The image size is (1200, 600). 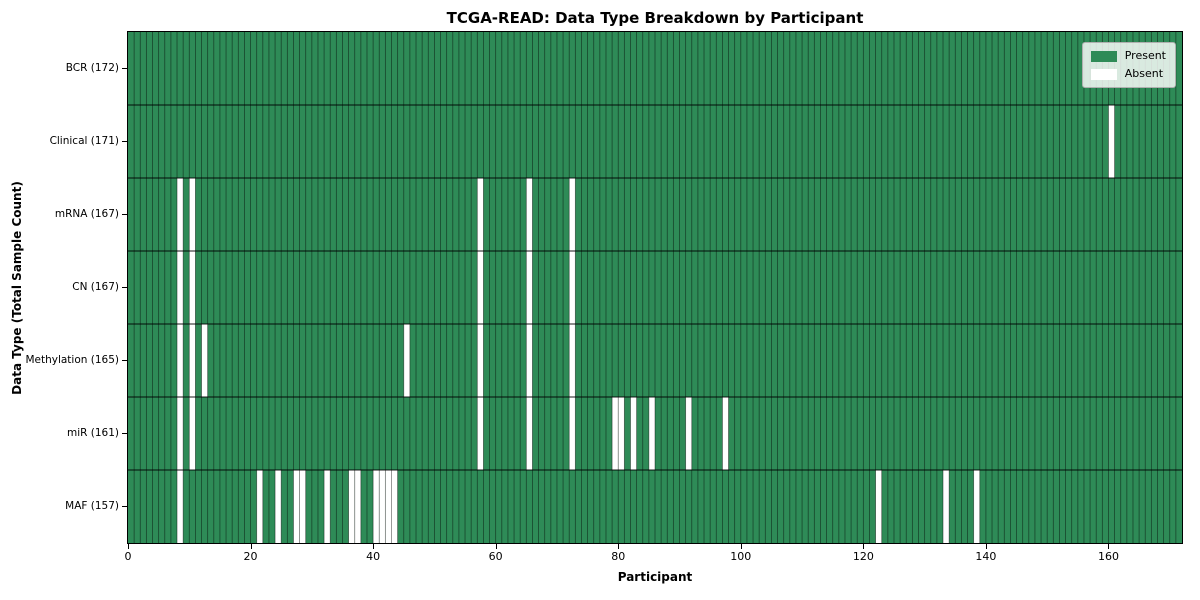 What do you see at coordinates (373, 556) in the screenshot?
I see `x-tick-label-40: 40` at bounding box center [373, 556].